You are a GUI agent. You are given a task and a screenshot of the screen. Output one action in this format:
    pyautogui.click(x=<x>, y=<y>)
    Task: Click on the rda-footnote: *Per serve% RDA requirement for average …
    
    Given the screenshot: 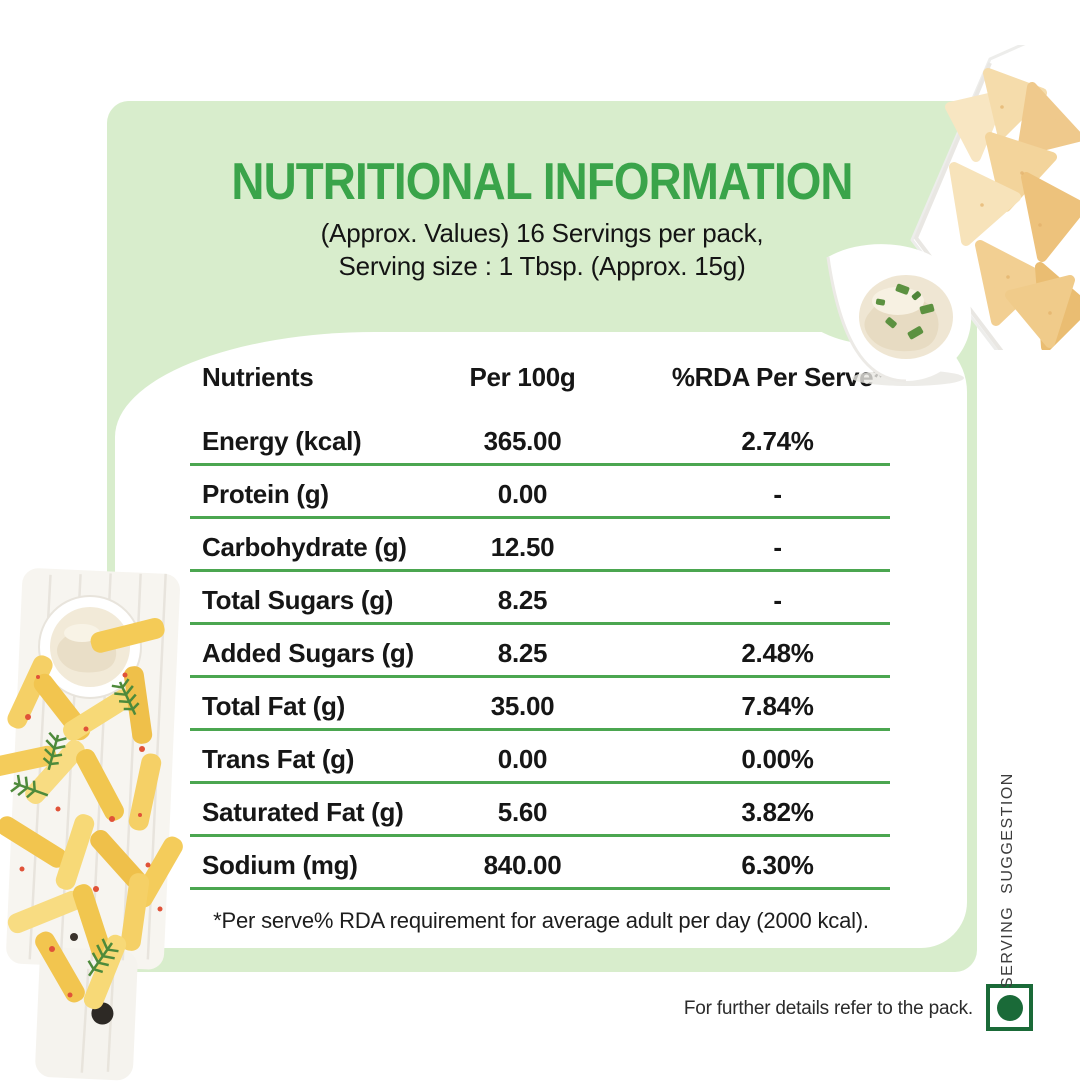 What is the action you would take?
    pyautogui.click(x=541, y=920)
    